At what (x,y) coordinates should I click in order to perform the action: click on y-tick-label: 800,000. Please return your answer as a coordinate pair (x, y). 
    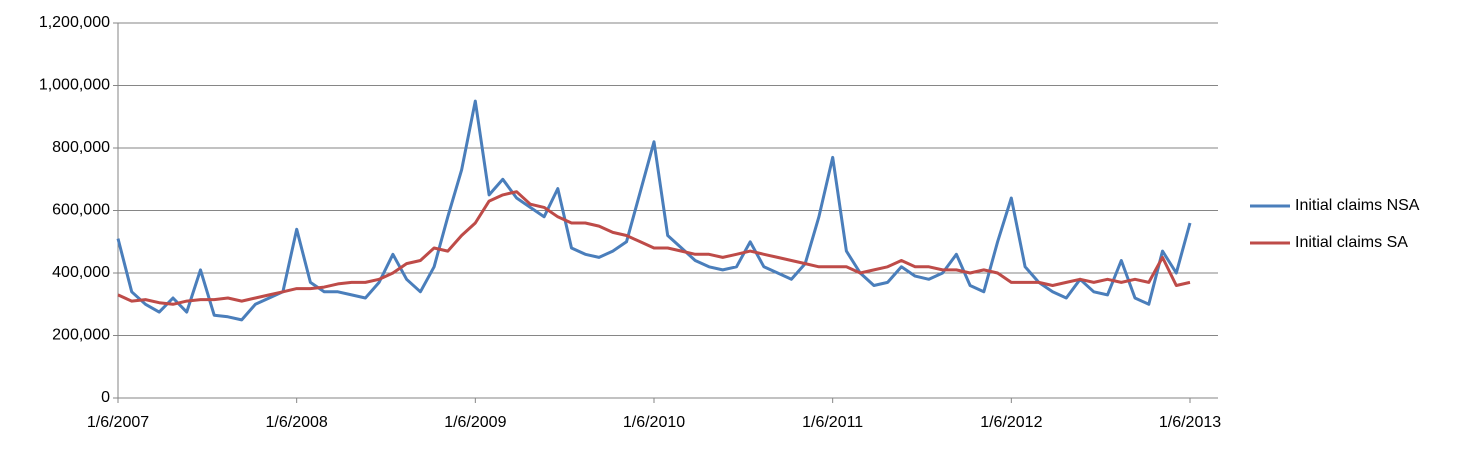
    Looking at the image, I should click on (81, 147).